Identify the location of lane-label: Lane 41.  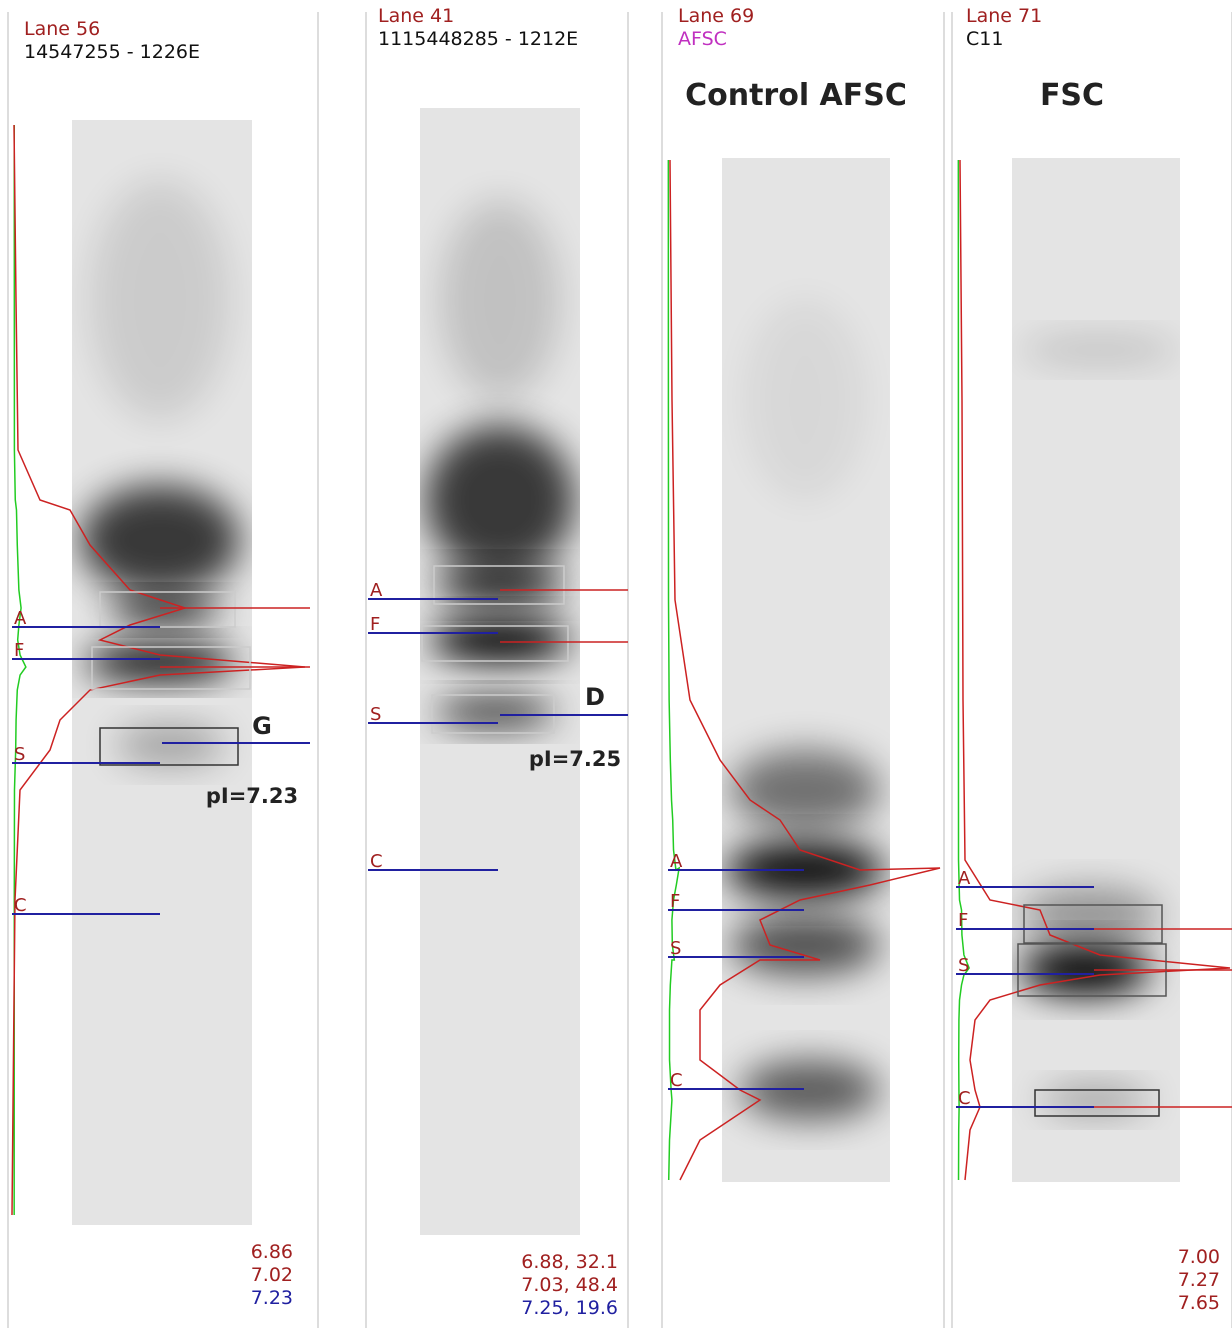
(416, 16).